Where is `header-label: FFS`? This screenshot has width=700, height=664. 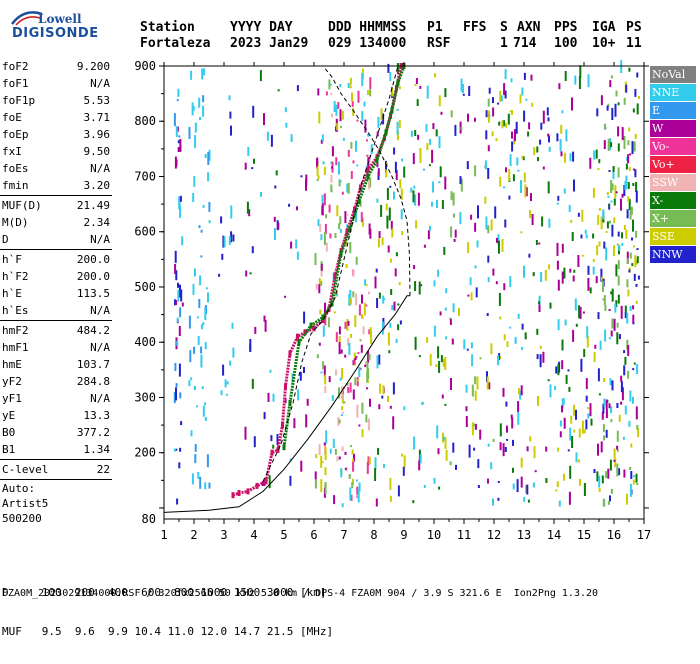
header-label: FFS is located at coordinates (475, 27).